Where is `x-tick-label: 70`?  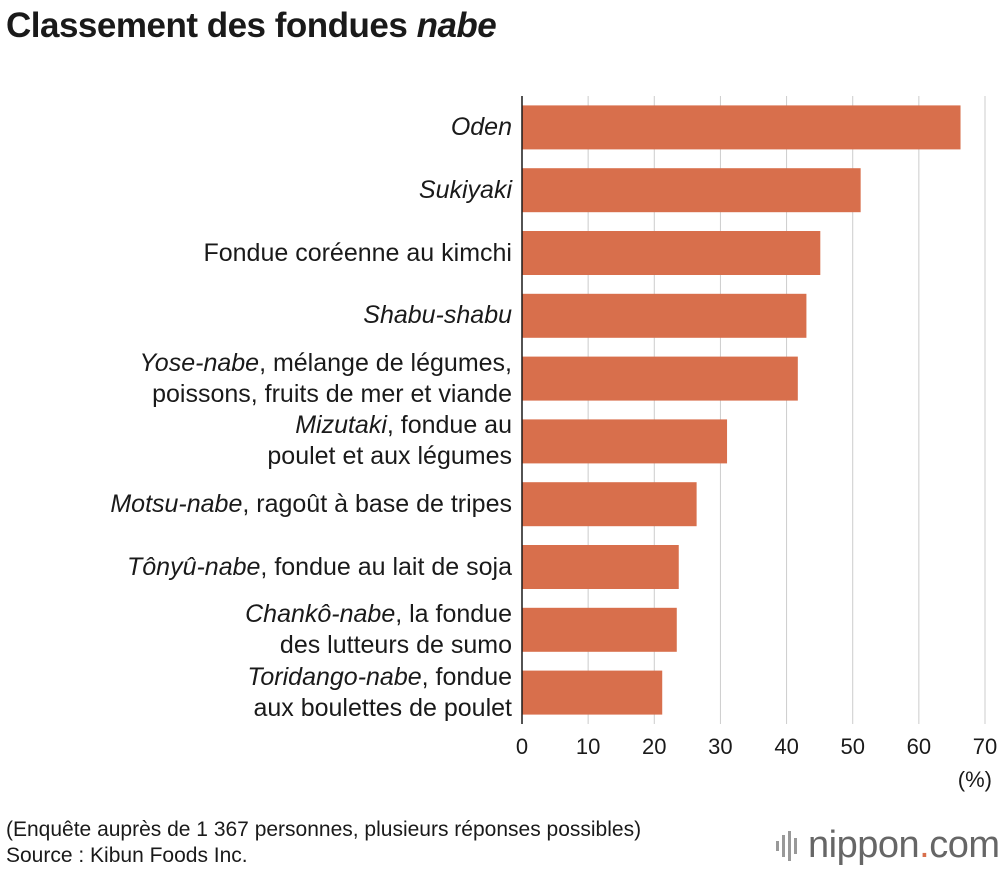 x-tick-label: 70 is located at coordinates (985, 746).